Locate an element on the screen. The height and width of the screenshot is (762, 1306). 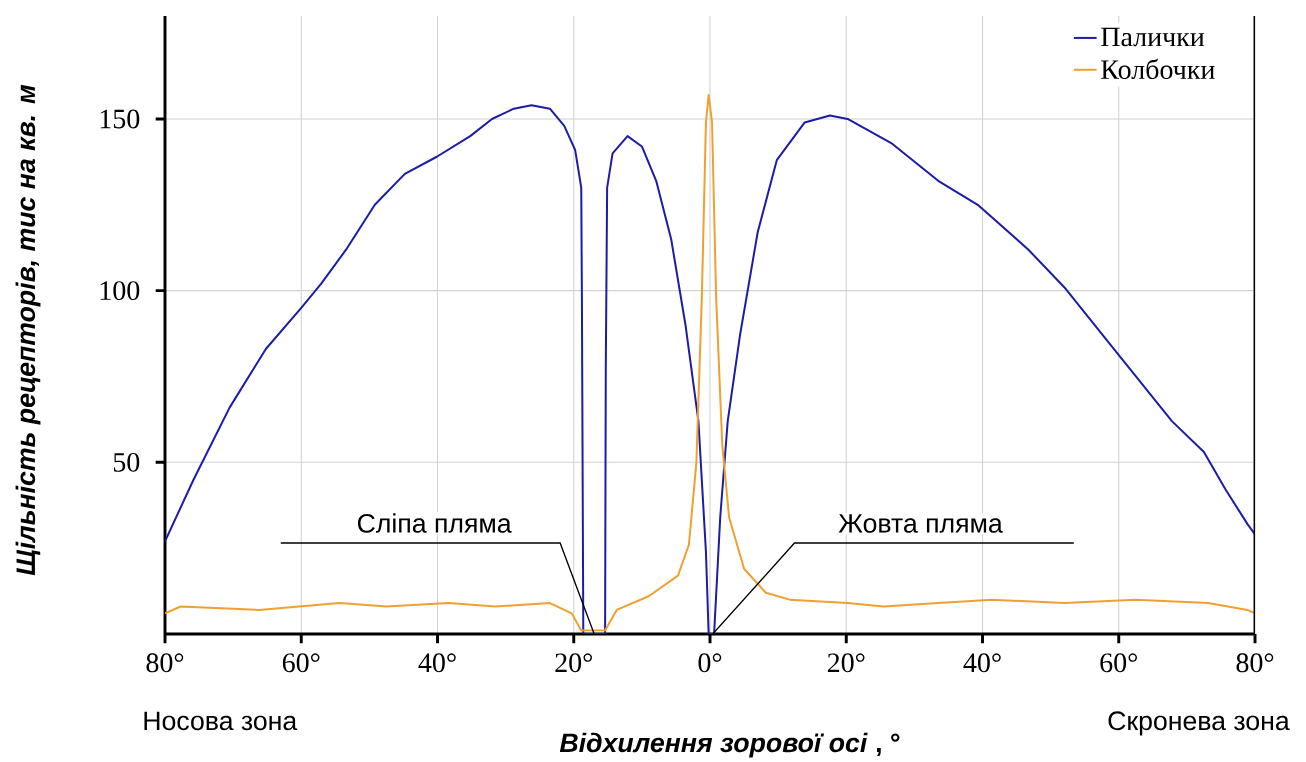
y-tick-label: 150 is located at coordinates (120, 119).